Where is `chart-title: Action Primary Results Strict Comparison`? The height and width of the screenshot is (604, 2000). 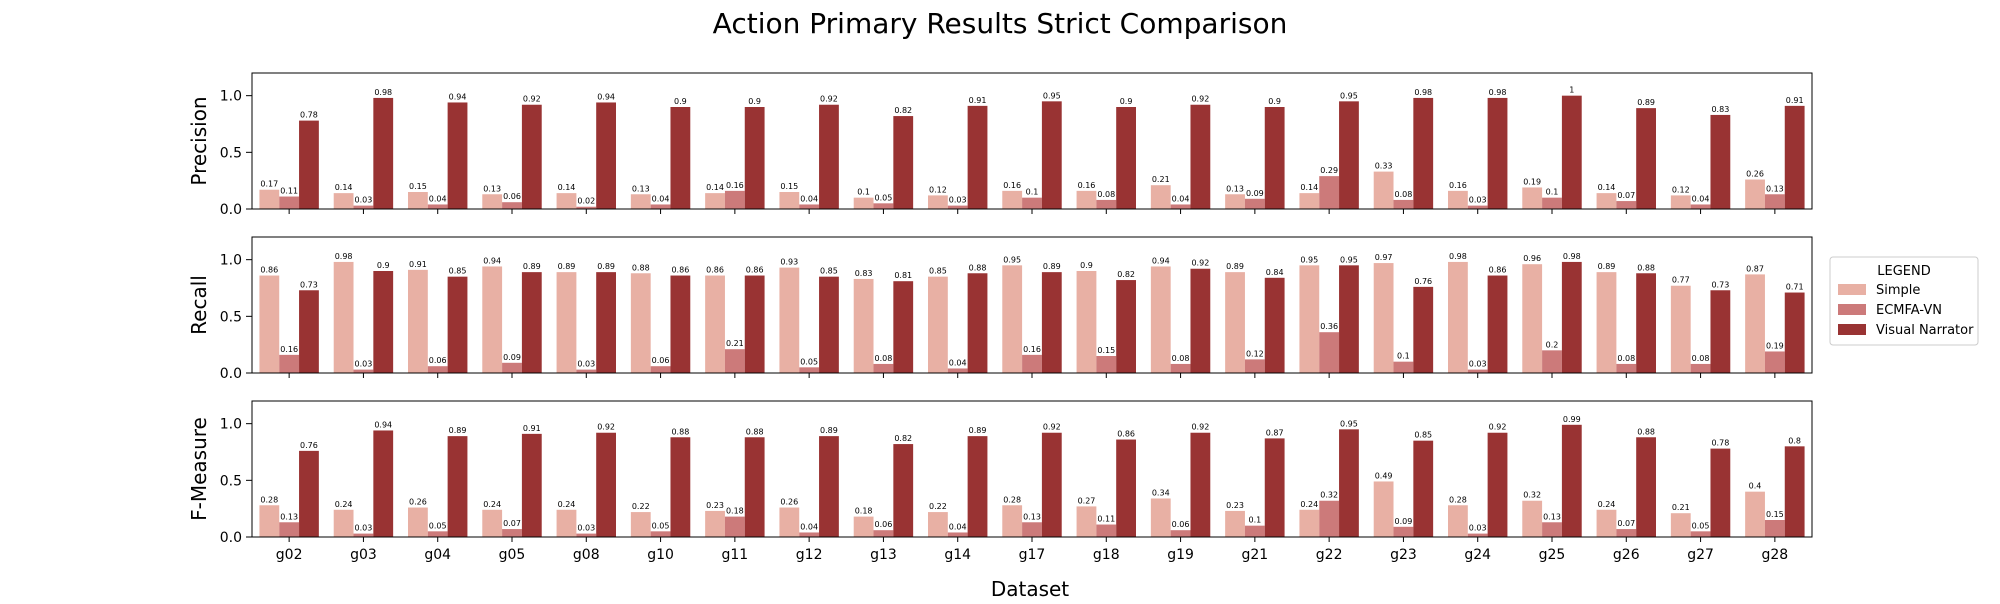
chart-title: Action Primary Results Strict Comparison is located at coordinates (1000, 23).